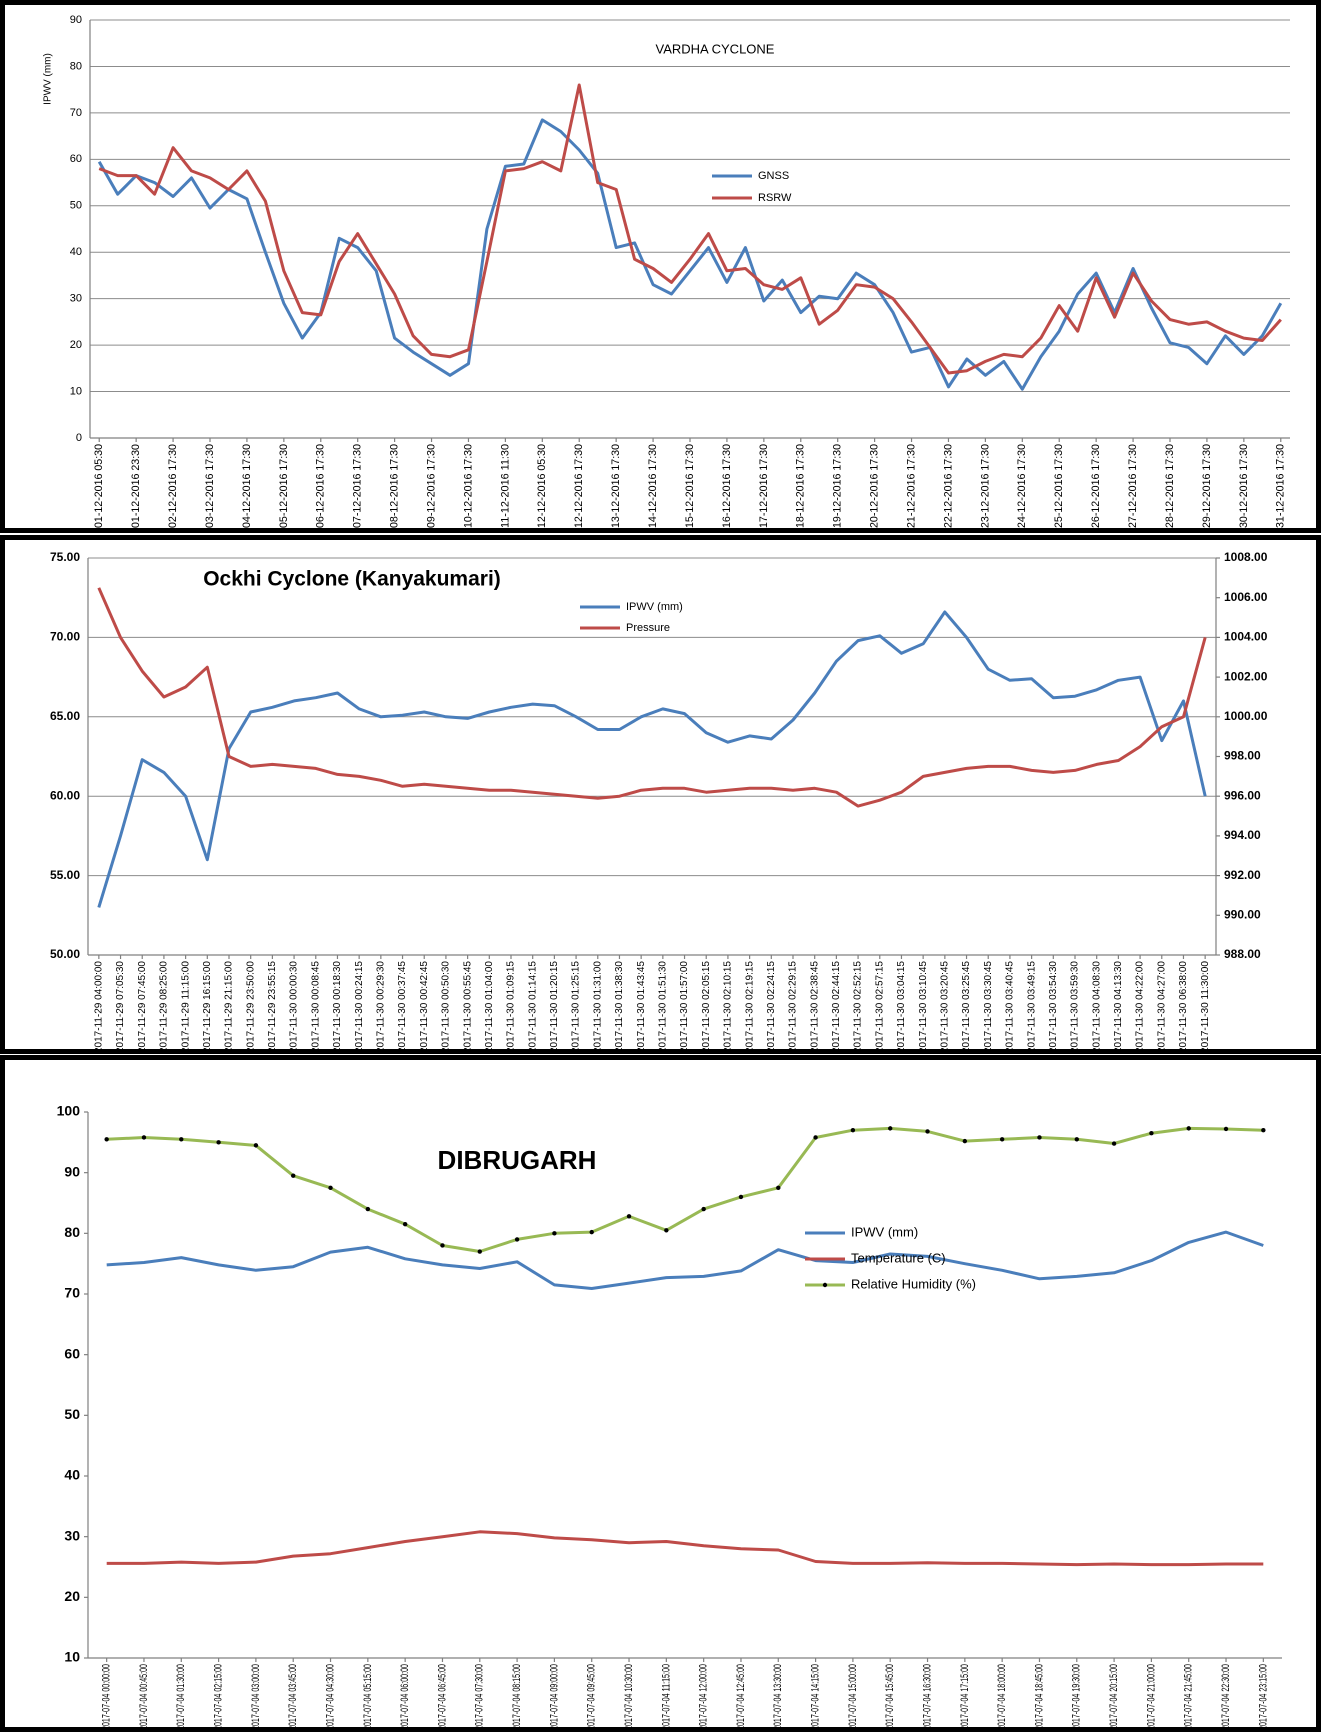 Image resolution: width=1321 pixels, height=1732 pixels. Describe the element at coordinates (1151, 1697) in the screenshot. I see `x-tick-label: 2017-07-04 21:00:00` at that location.